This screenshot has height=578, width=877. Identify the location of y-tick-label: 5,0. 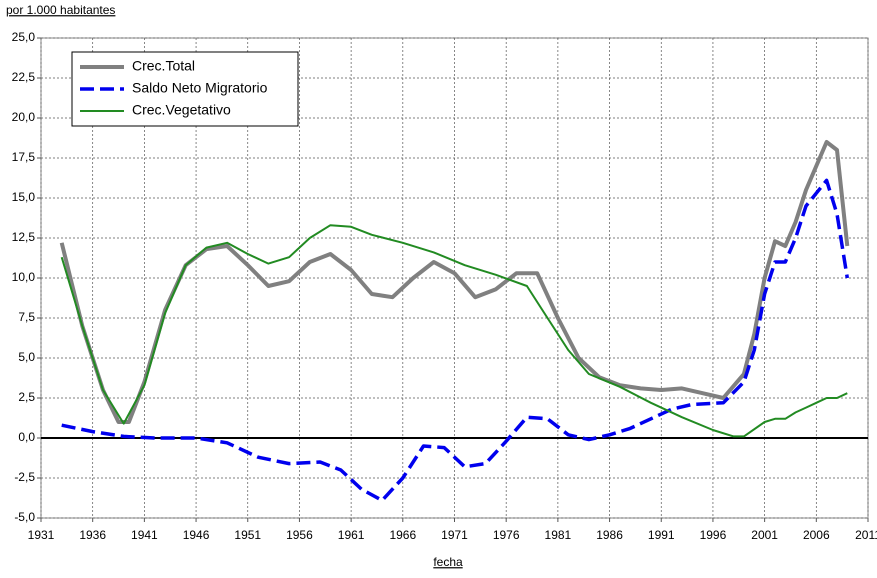
(26, 357).